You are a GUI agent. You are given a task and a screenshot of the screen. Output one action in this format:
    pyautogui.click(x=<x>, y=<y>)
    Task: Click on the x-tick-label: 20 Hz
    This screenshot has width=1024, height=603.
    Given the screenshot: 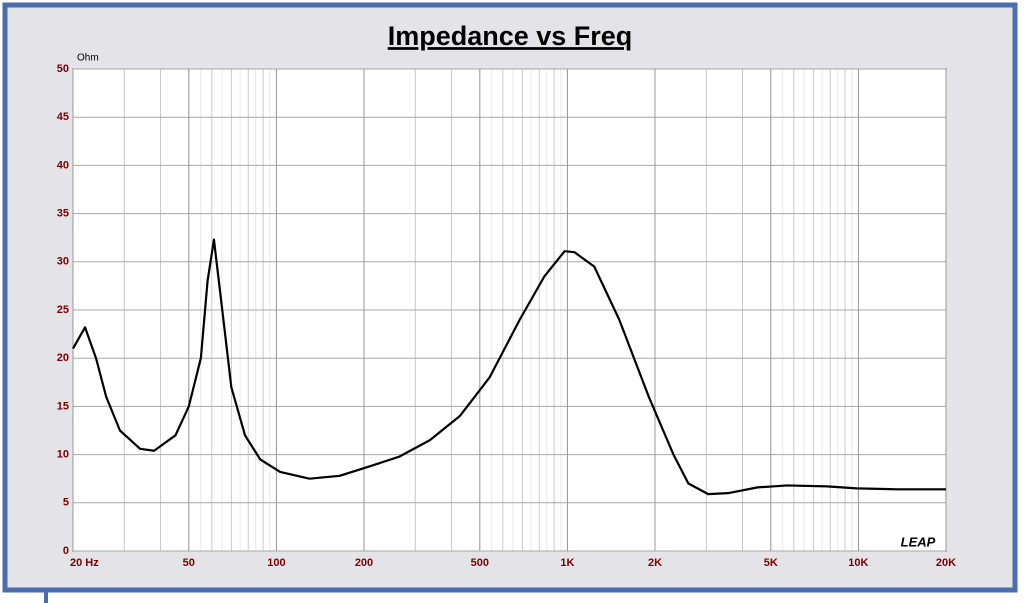 What is the action you would take?
    pyautogui.click(x=84, y=563)
    